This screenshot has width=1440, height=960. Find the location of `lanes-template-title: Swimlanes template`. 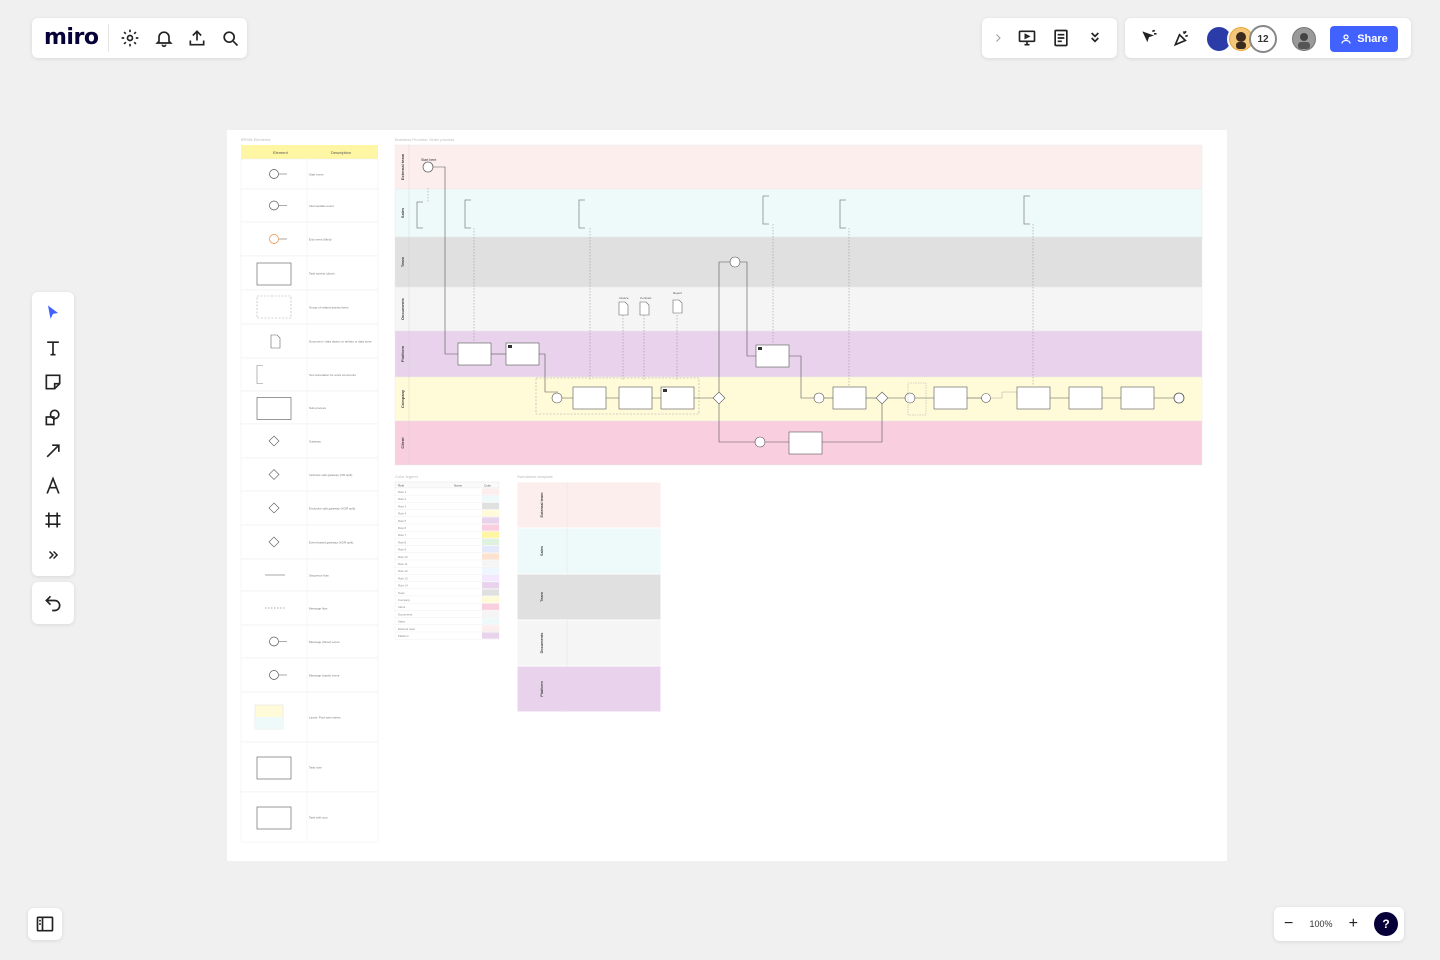

lanes-template-title: Swimlanes template is located at coordinates (535, 476).